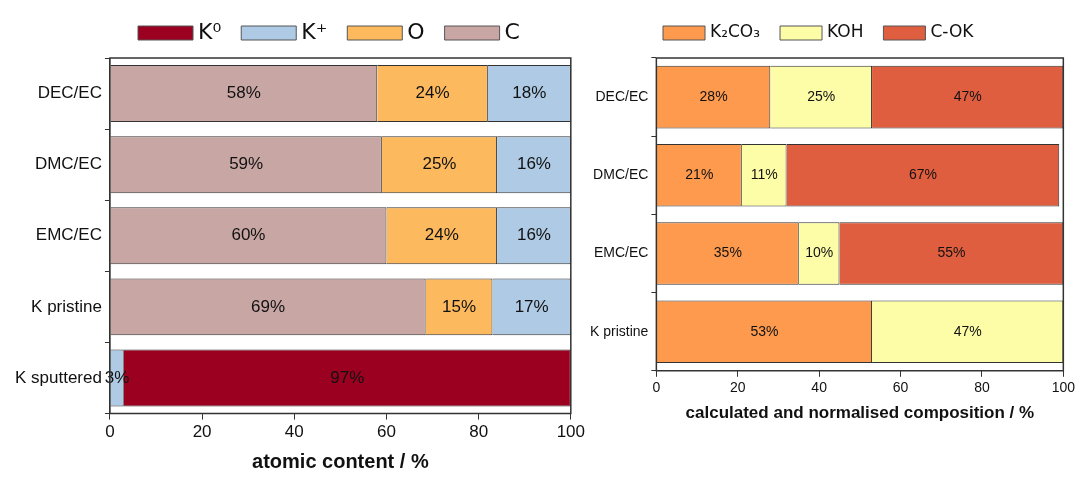 The height and width of the screenshot is (479, 1075). Describe the element at coordinates (314, 31) in the screenshot. I see `legend-label: K⁺` at that location.